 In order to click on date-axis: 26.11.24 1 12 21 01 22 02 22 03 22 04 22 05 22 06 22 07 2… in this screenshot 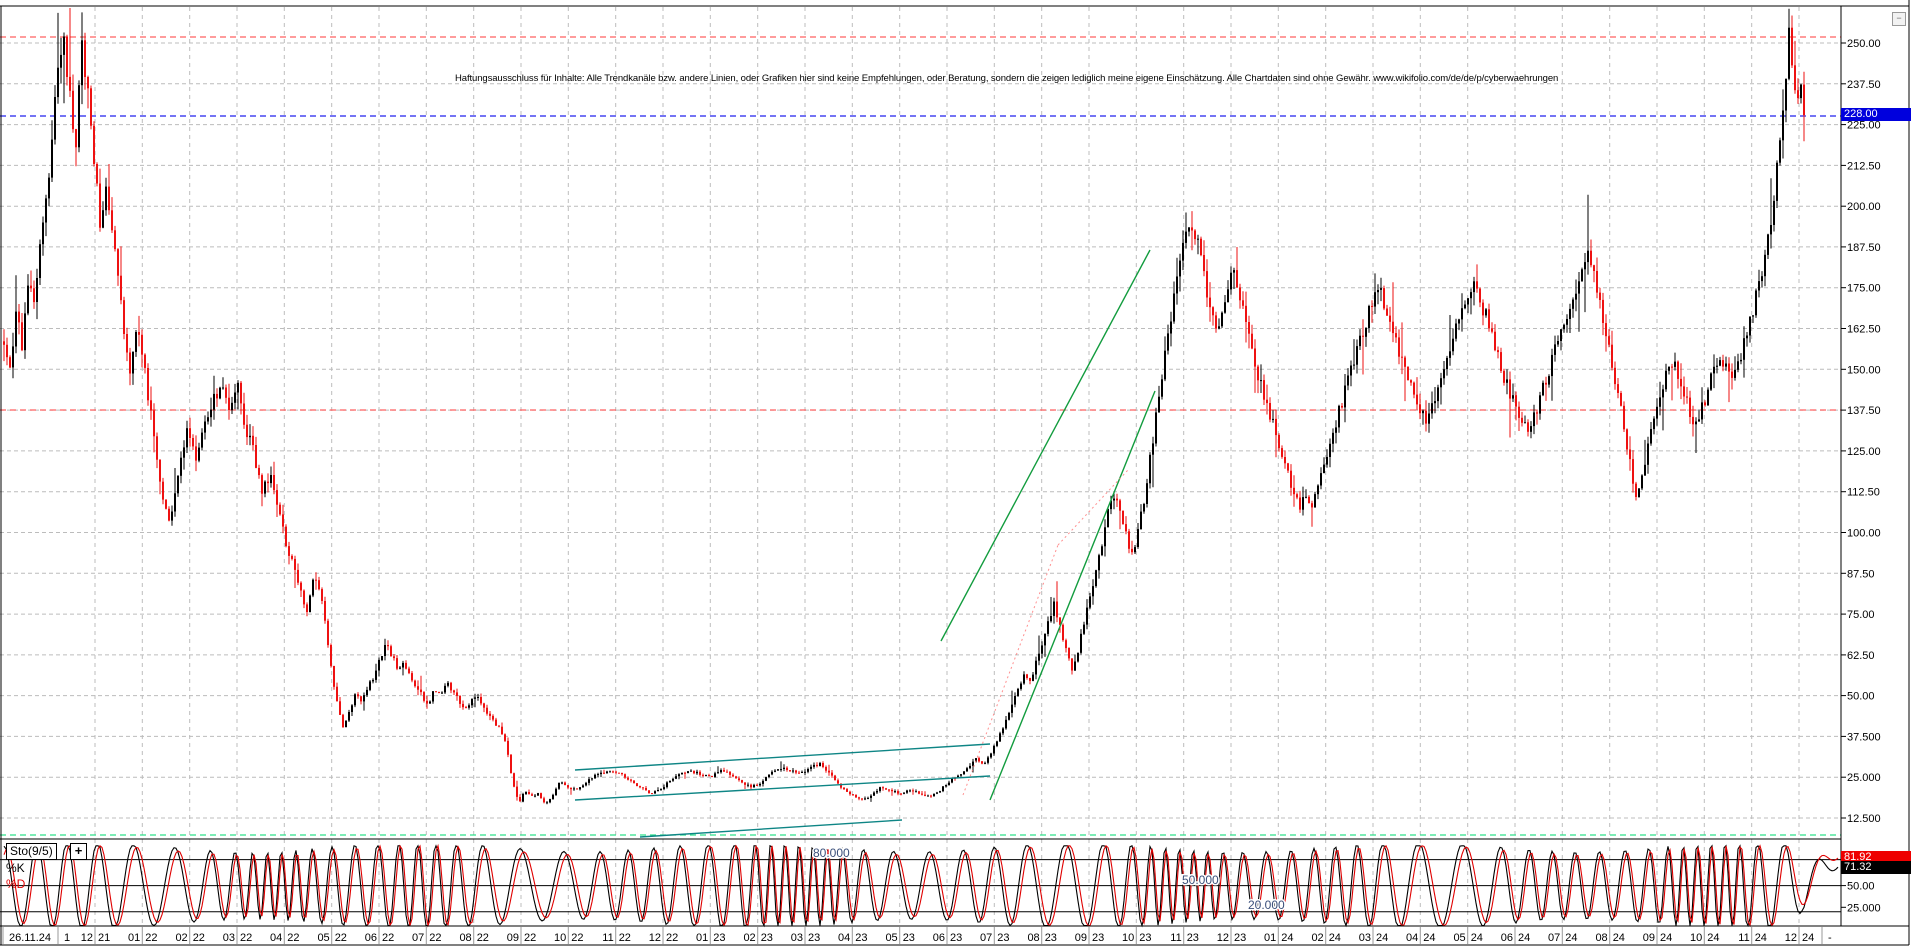, I will do `click(917, 935)`.